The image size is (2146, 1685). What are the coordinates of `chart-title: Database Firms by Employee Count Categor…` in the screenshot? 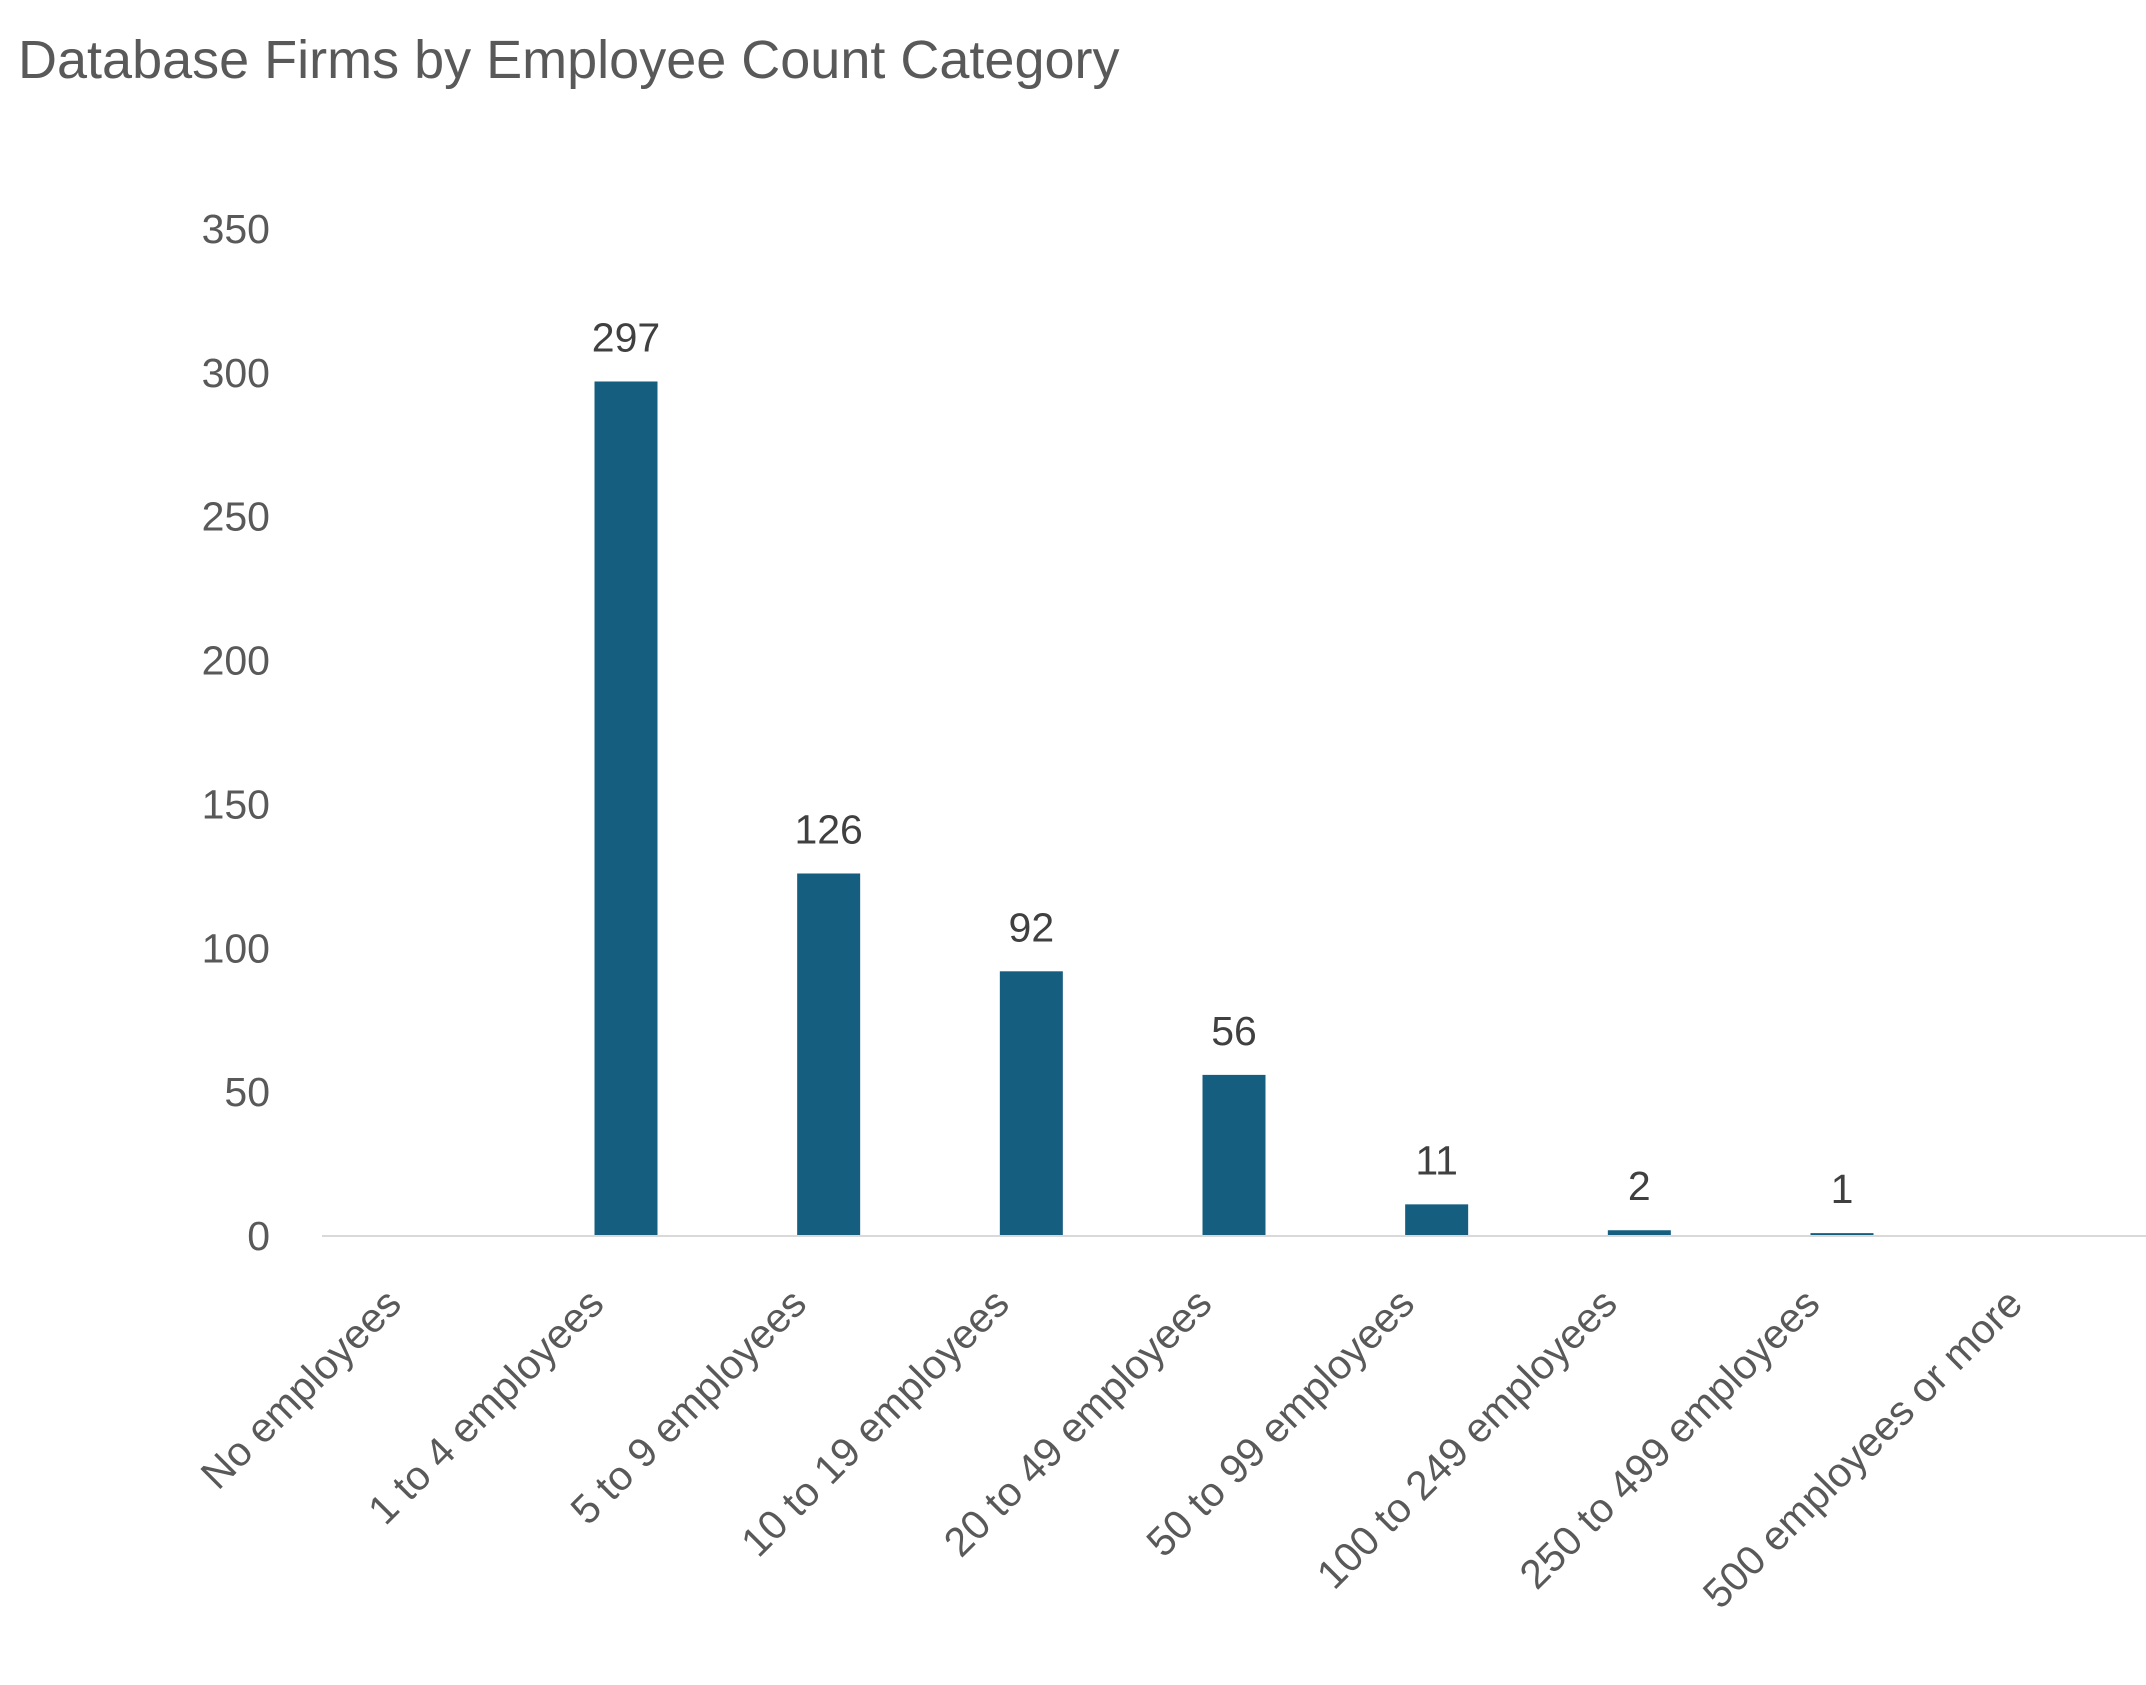 It's located at (569, 60).